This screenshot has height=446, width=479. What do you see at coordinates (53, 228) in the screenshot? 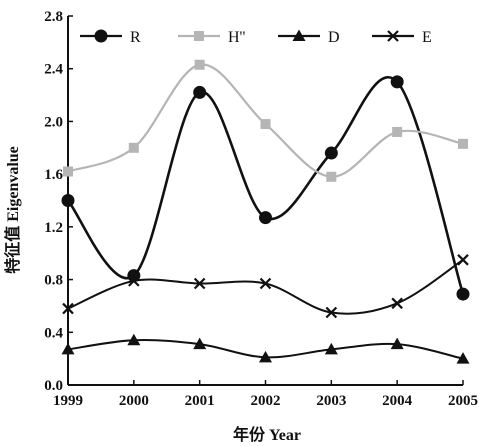
I see `y-tick-label: 1.2` at bounding box center [53, 228].